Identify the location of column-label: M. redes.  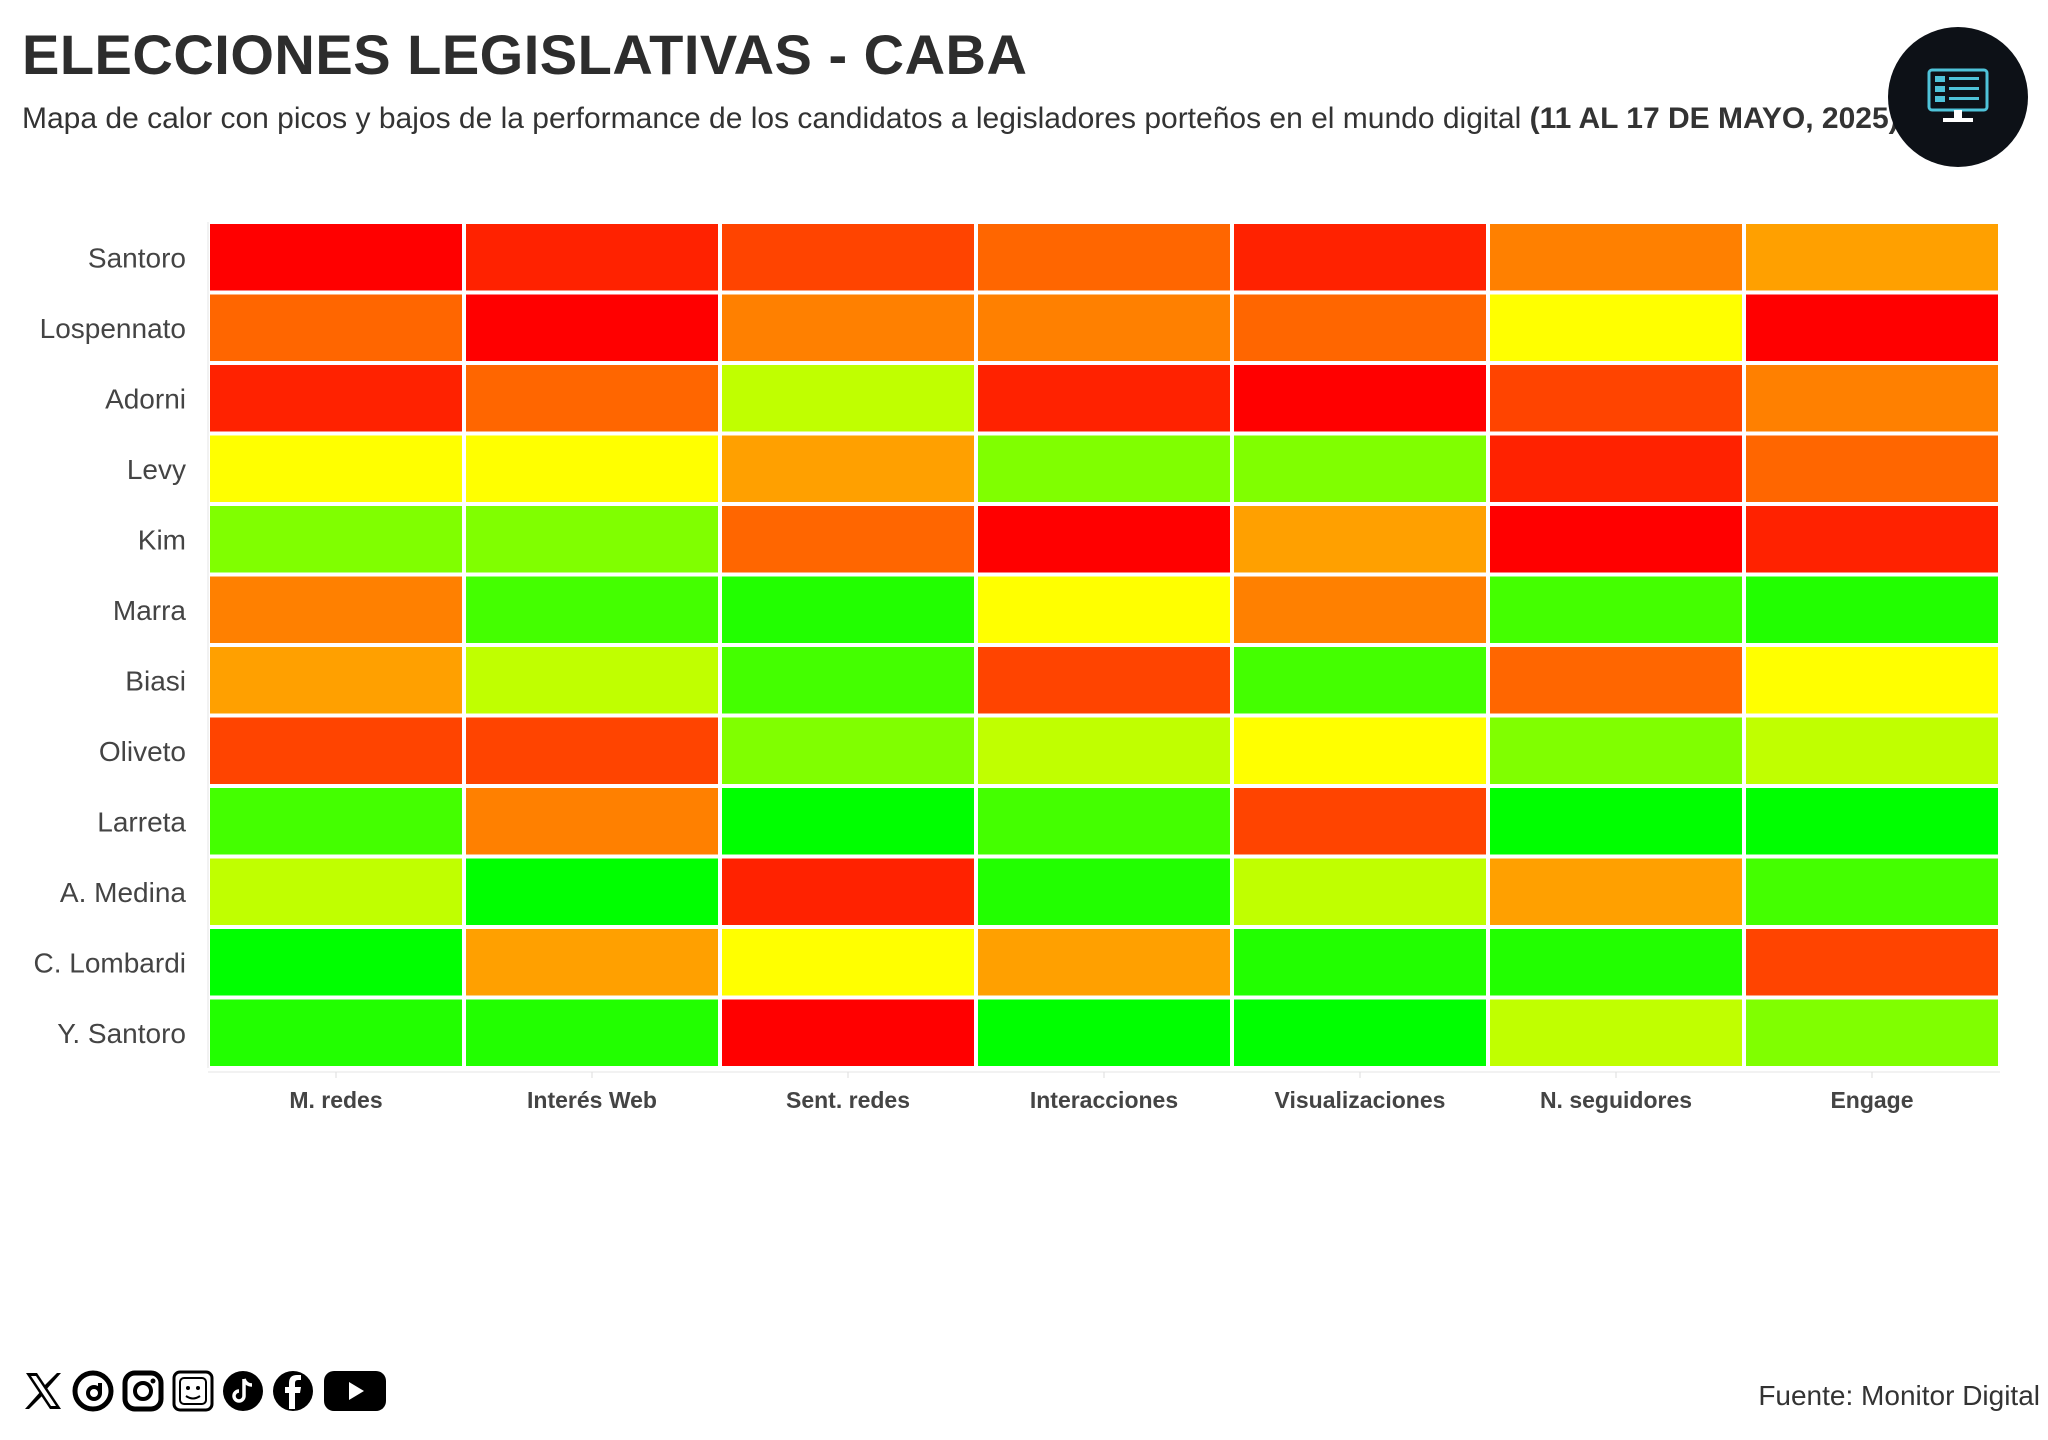
(335, 1100).